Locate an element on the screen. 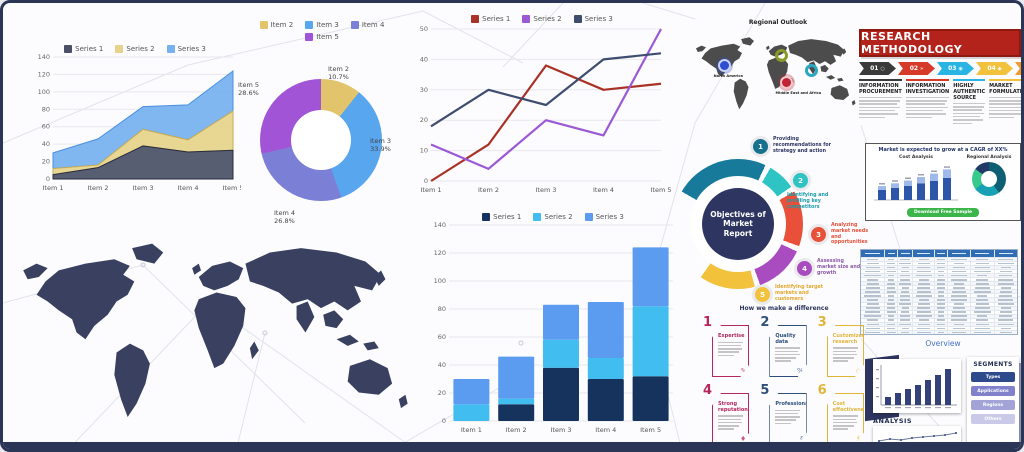  svg-text: Item 5 is located at coordinates (661, 190).